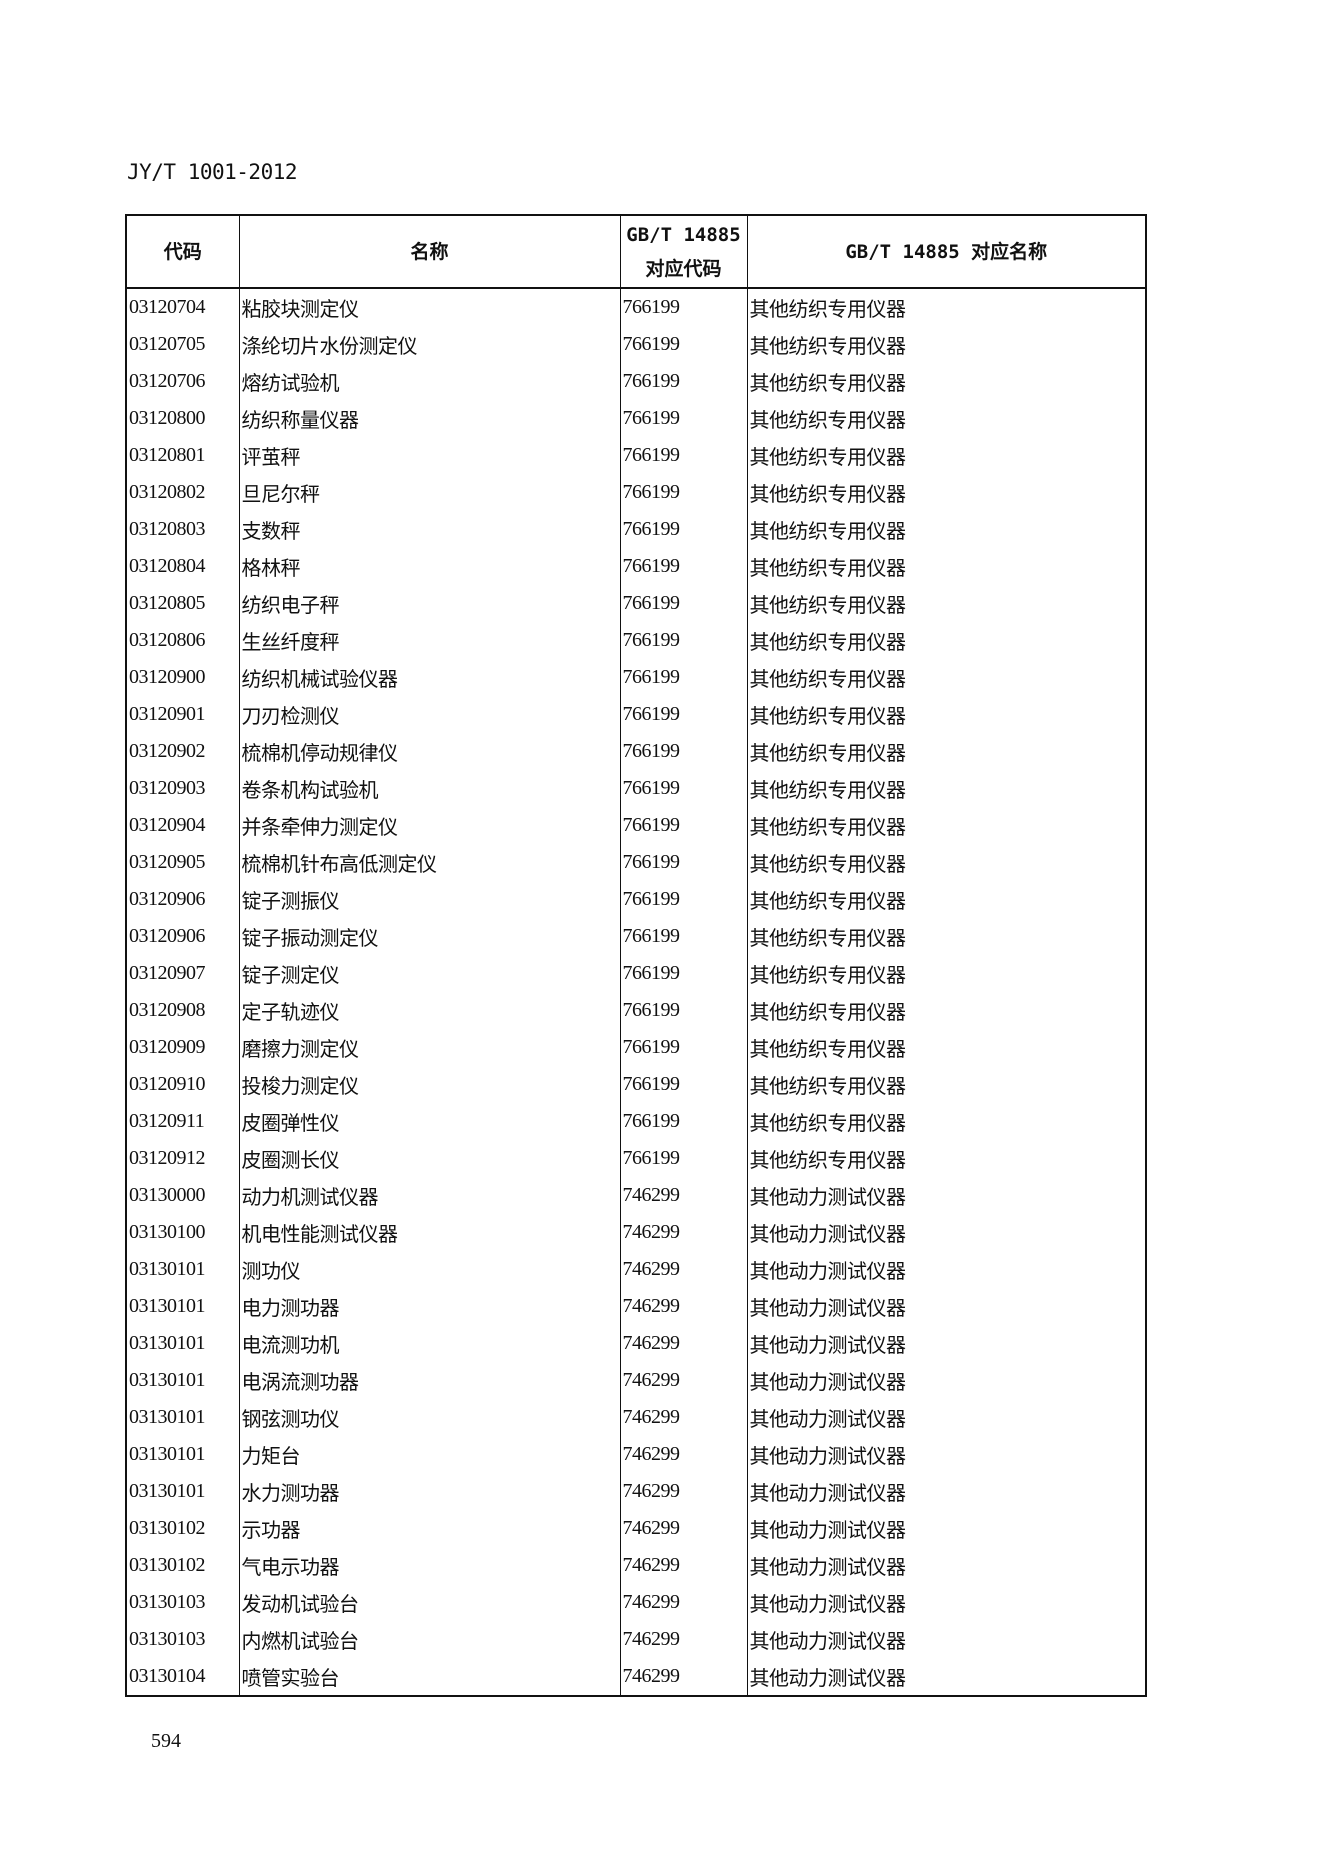  Describe the element at coordinates (429, 936) in the screenshot. I see `cell-name: 锭子振动测定仪` at that location.